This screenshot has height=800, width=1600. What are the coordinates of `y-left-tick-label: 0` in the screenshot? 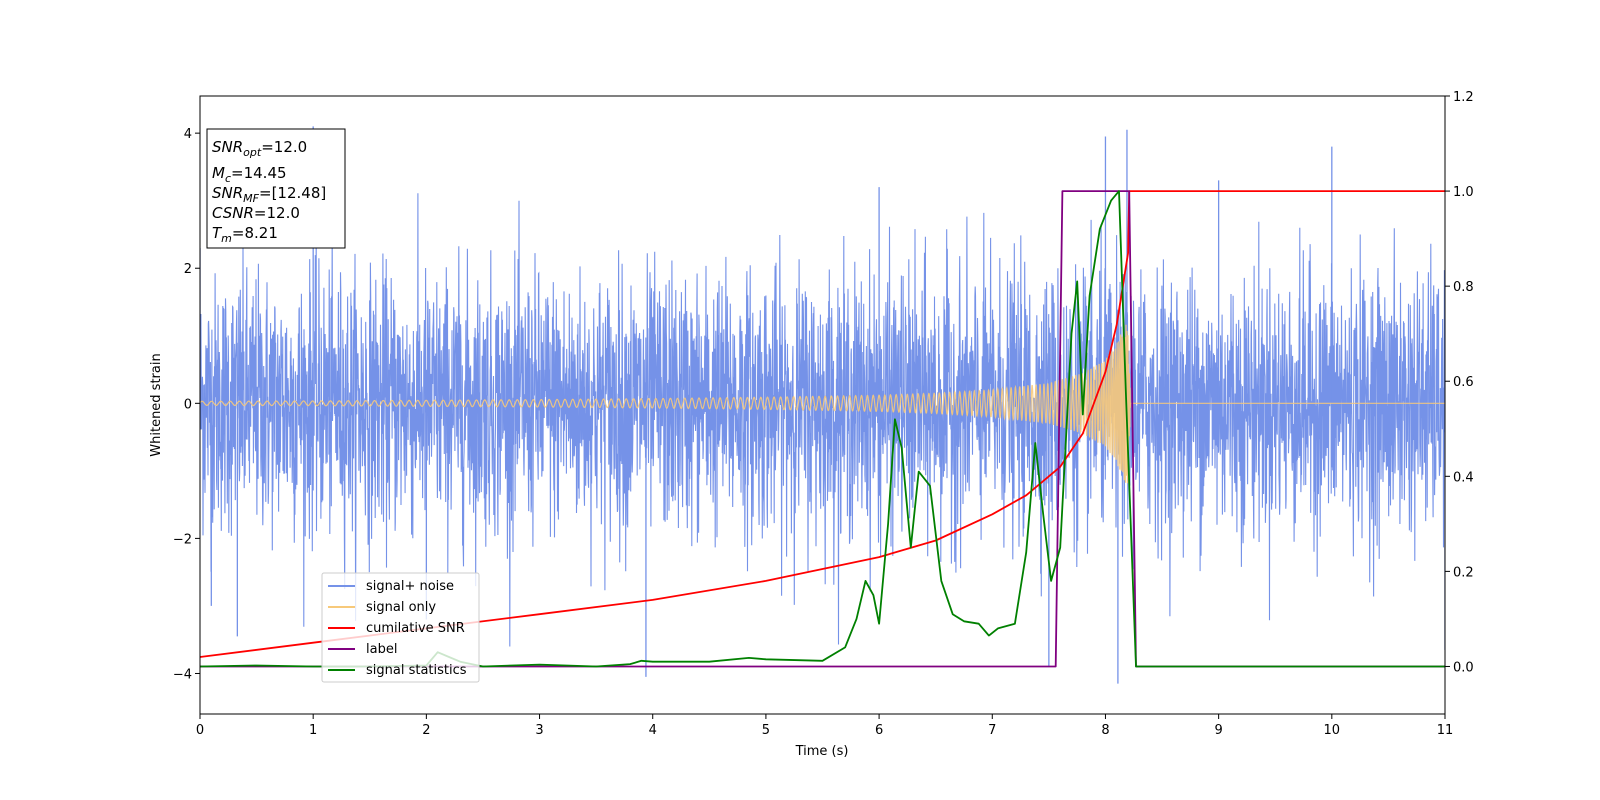 It's located at (188, 404).